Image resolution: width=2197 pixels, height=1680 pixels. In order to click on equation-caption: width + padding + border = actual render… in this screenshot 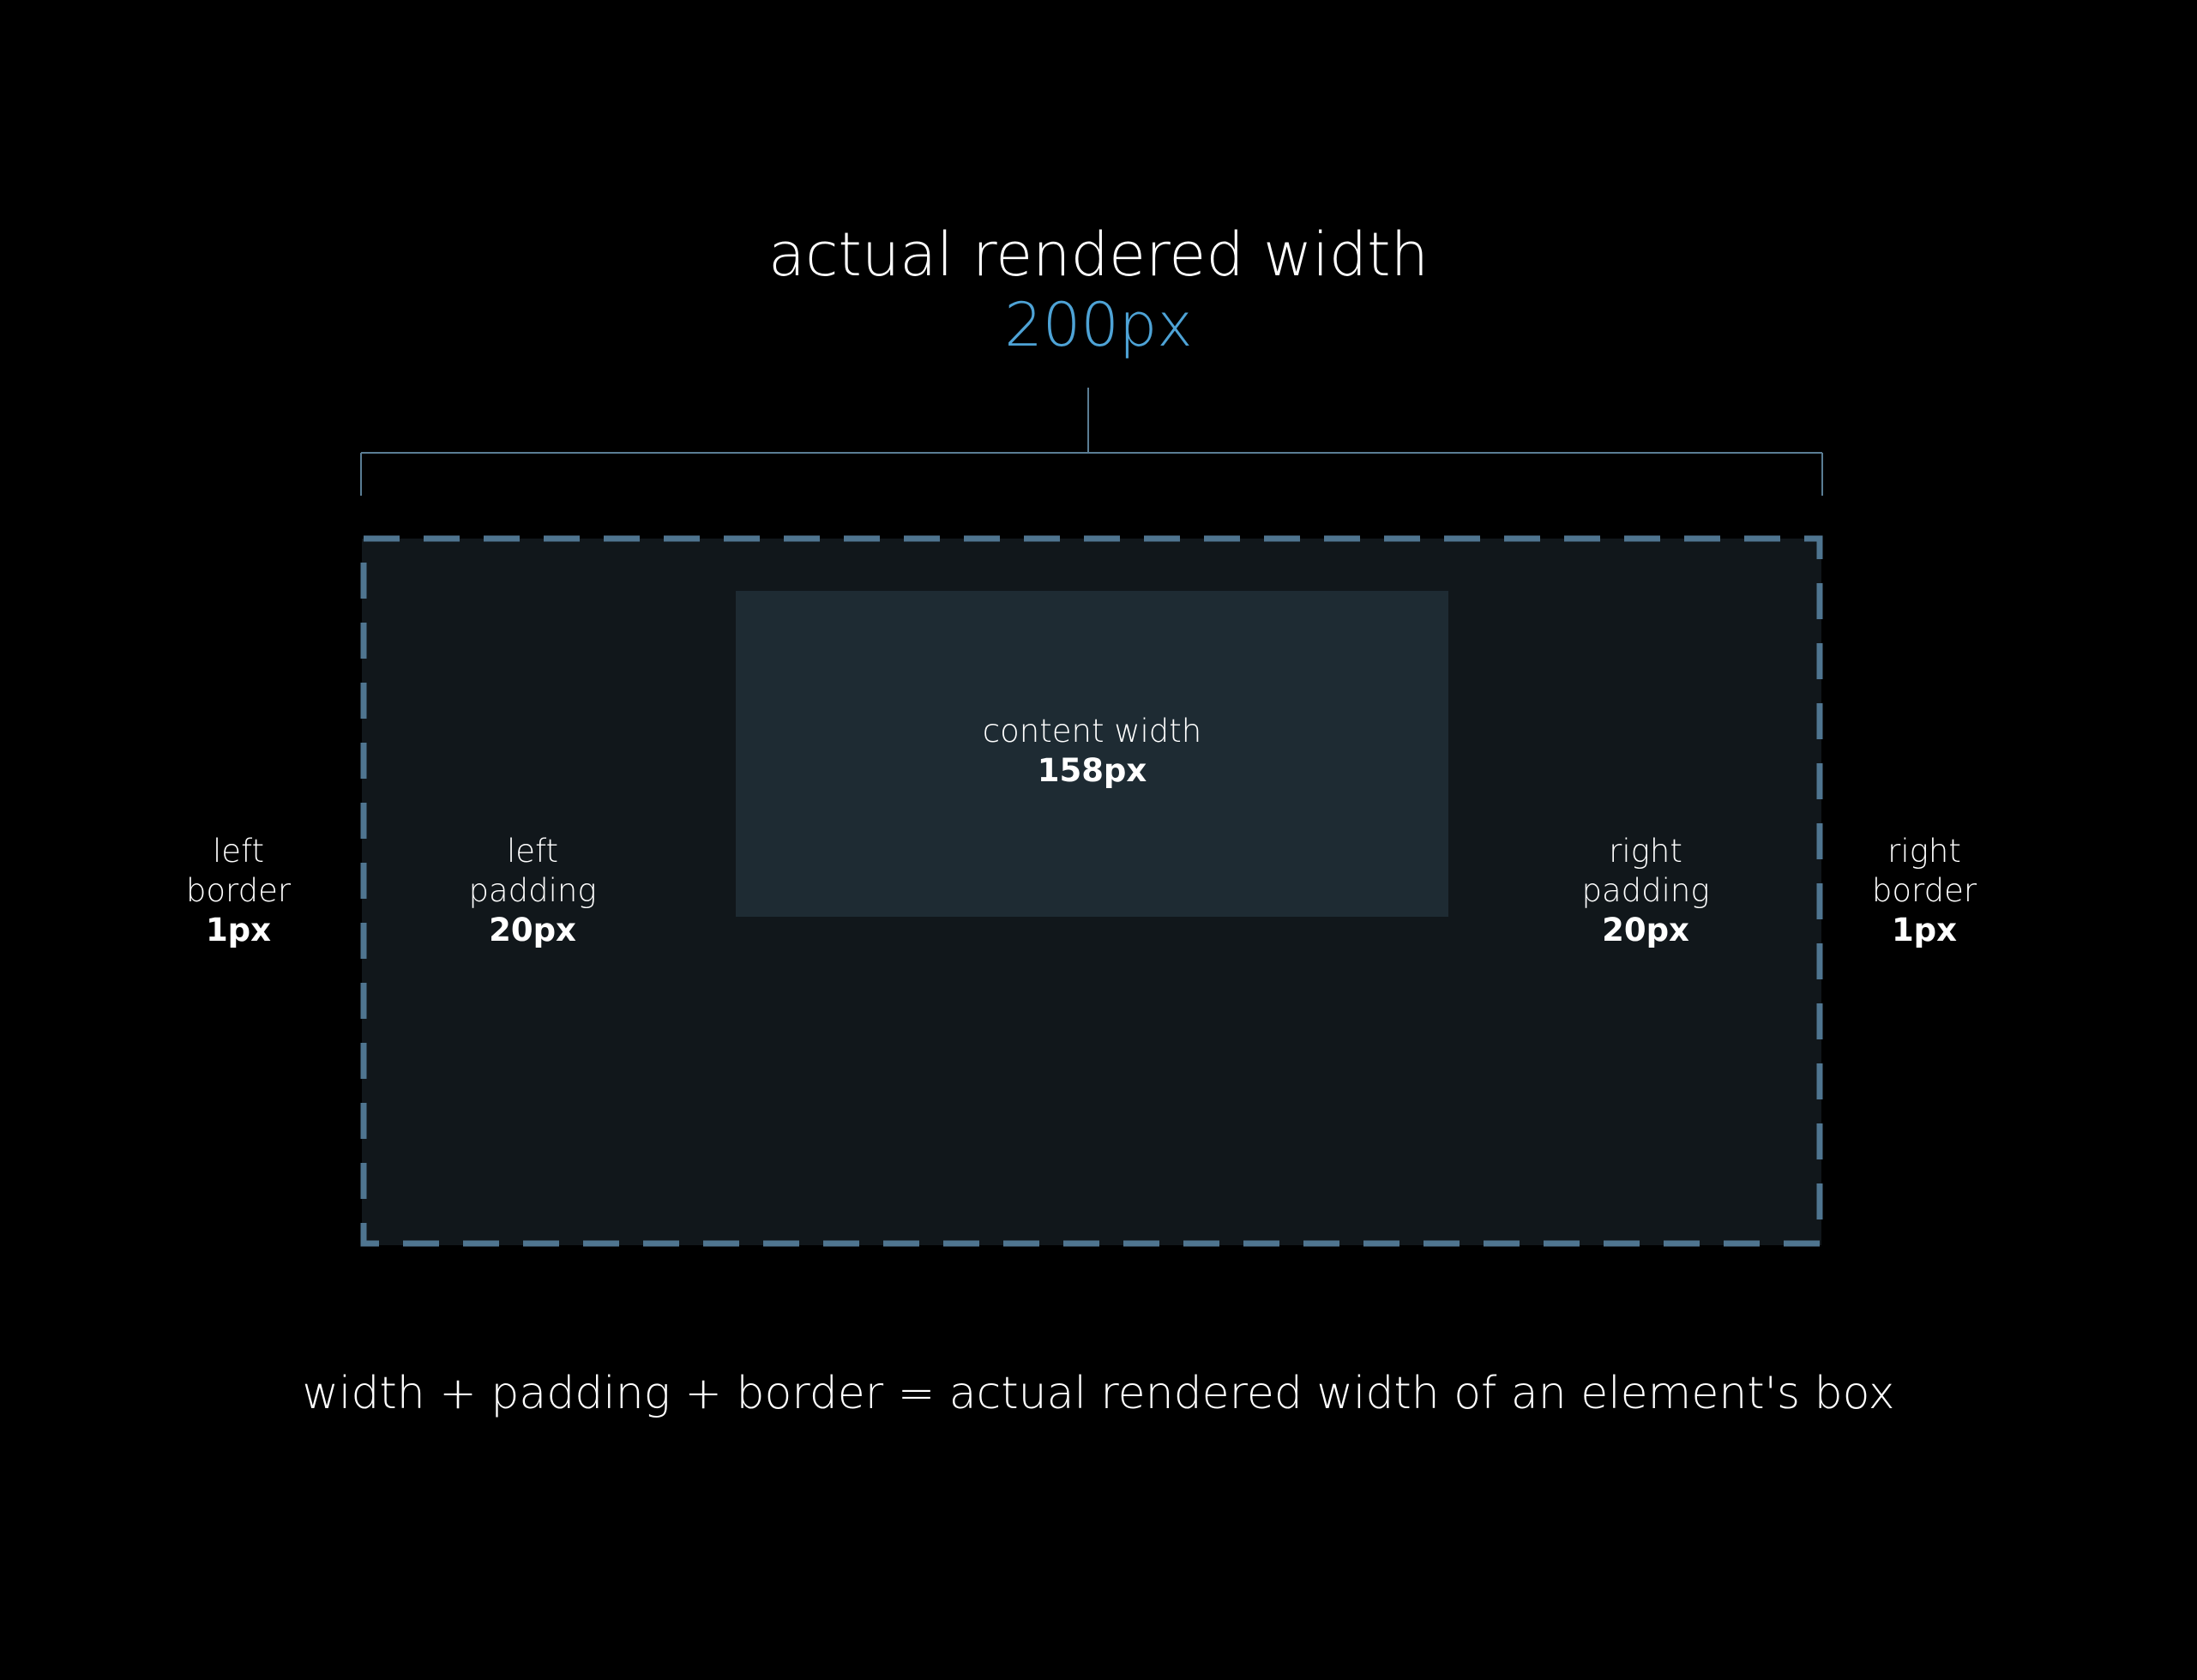, I will do `click(1098, 1393)`.